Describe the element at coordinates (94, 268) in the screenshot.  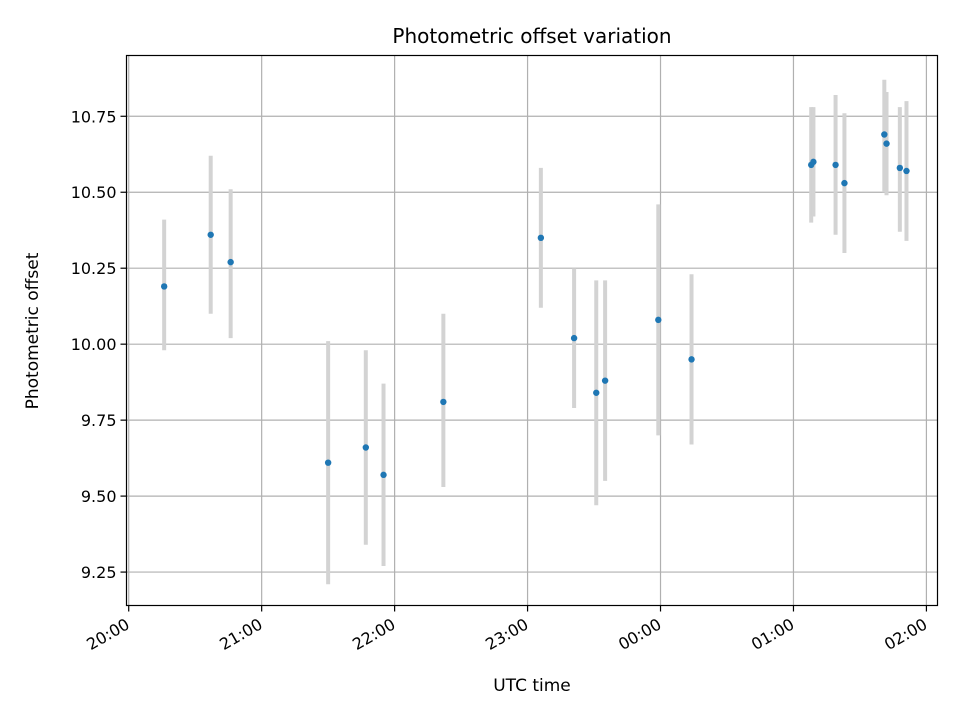
I see `y-tick-label: 10.25` at that location.